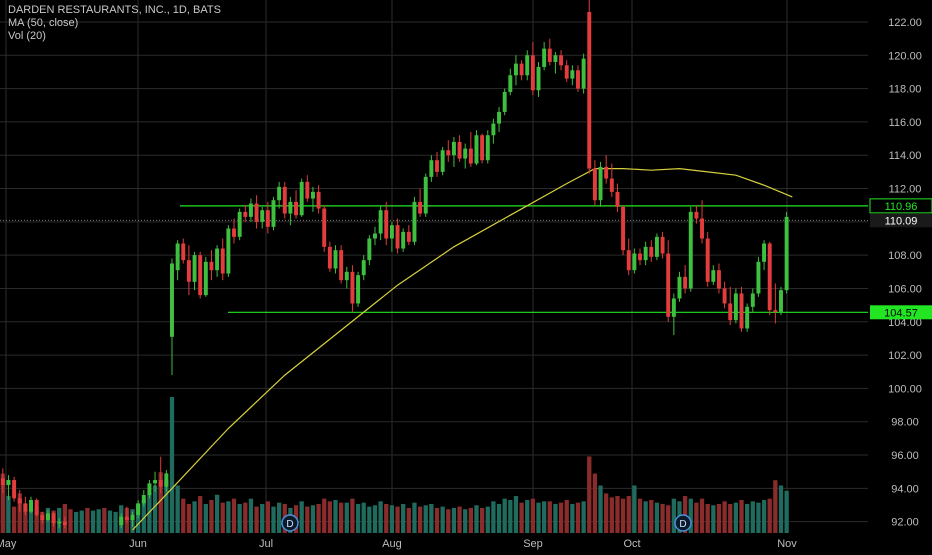  I want to click on y-tick-label: 98.00, so click(905, 423).